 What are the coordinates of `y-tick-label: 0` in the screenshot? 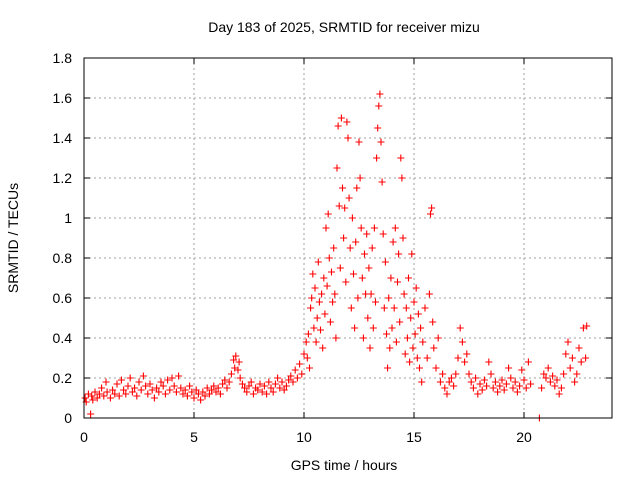 It's located at (68, 418).